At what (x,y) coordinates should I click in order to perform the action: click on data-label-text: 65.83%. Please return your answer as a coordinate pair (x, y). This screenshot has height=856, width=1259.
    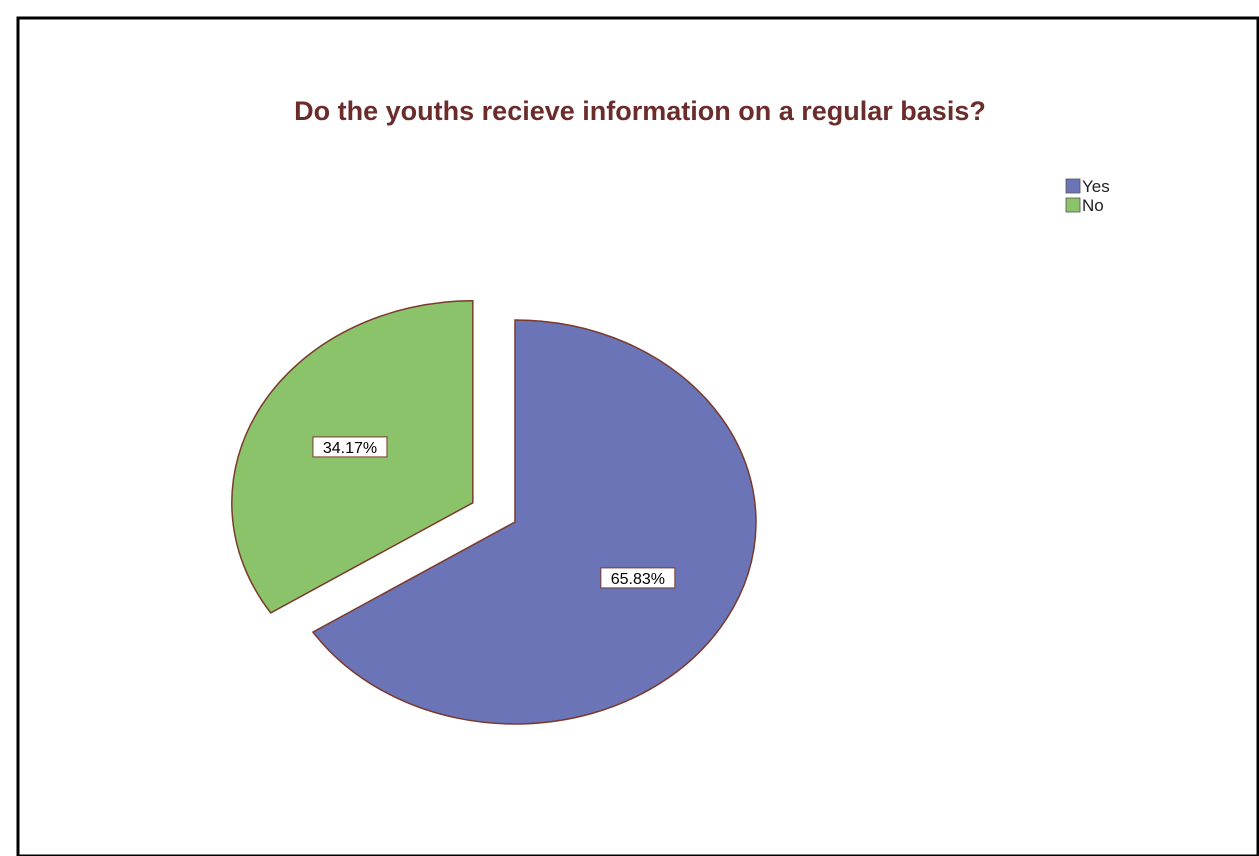
    Looking at the image, I should click on (638, 579).